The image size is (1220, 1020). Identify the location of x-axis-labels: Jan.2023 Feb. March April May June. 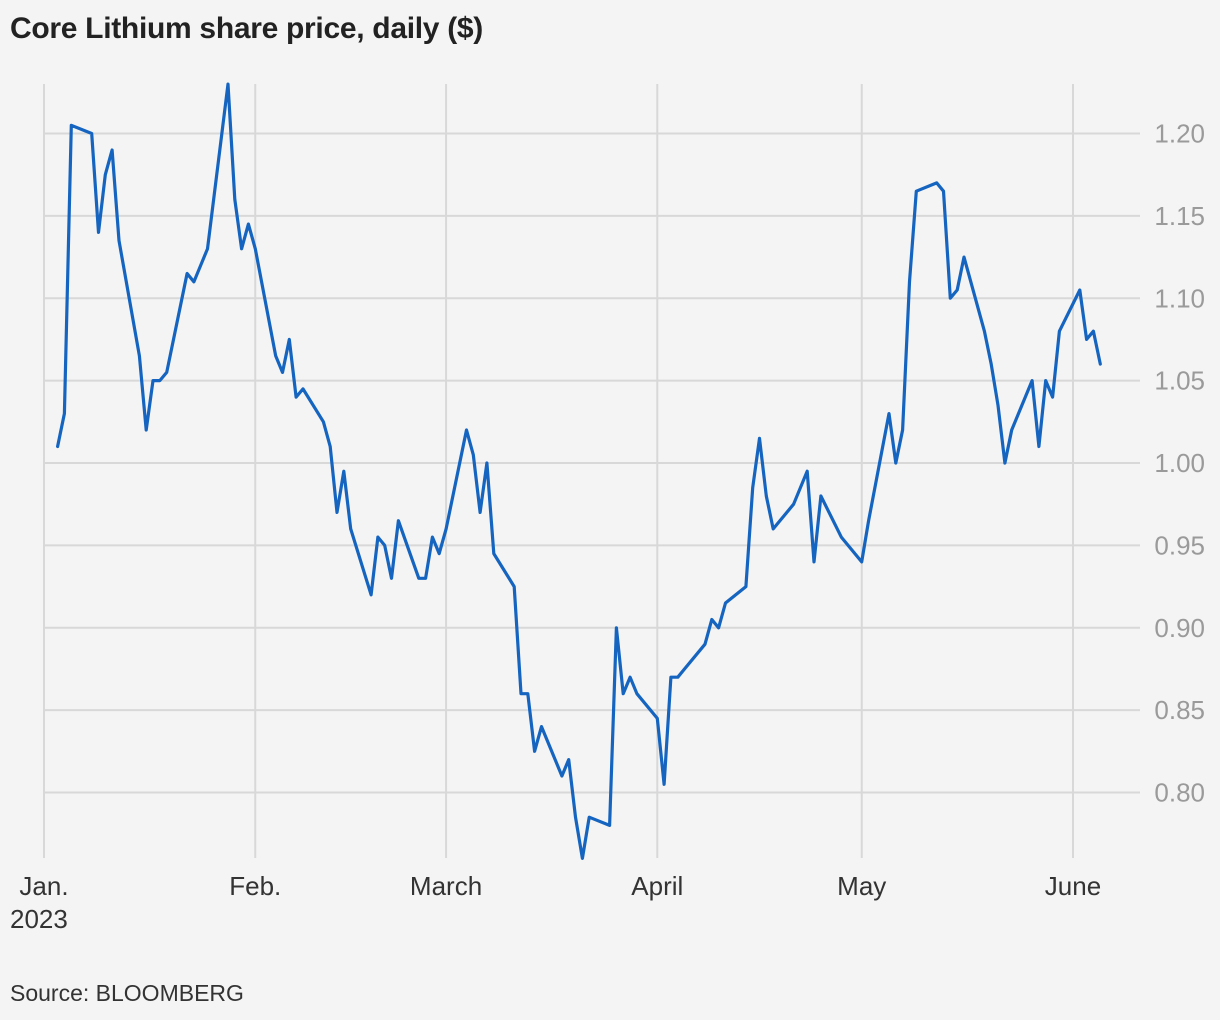
(555, 902).